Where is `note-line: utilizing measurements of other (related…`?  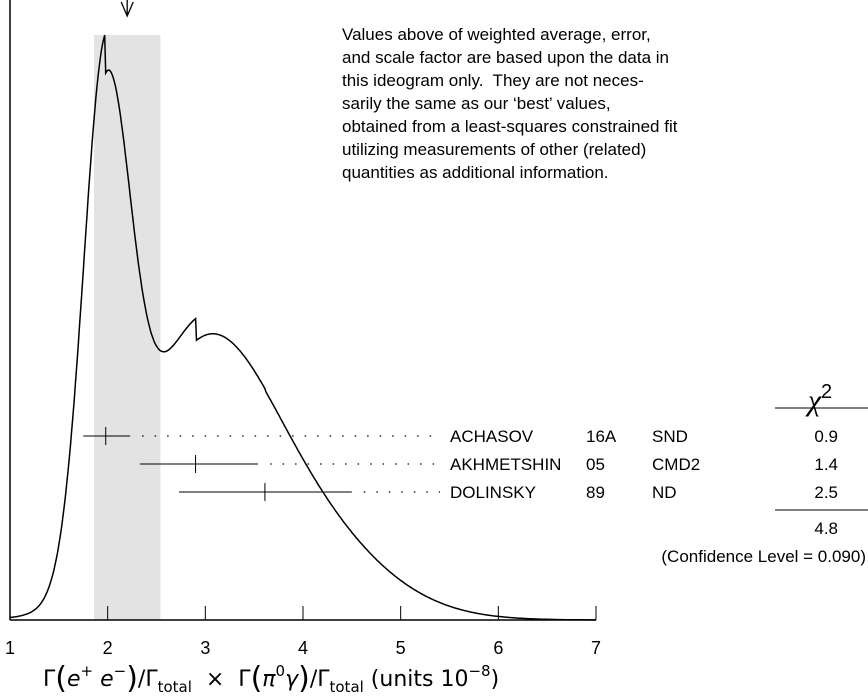
note-line: utilizing measurements of other (related… is located at coordinates (494, 149).